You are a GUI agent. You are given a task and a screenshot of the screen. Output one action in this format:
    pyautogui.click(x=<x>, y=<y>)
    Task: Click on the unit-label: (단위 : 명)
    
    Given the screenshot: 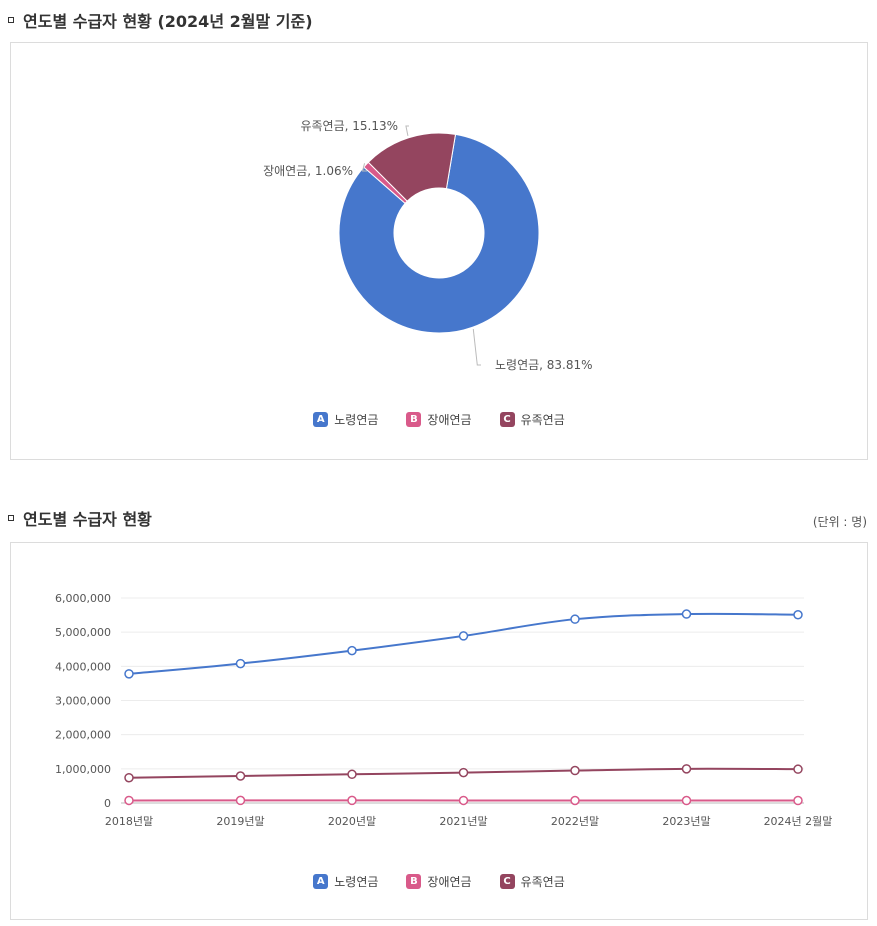 What is the action you would take?
    pyautogui.click(x=839, y=522)
    